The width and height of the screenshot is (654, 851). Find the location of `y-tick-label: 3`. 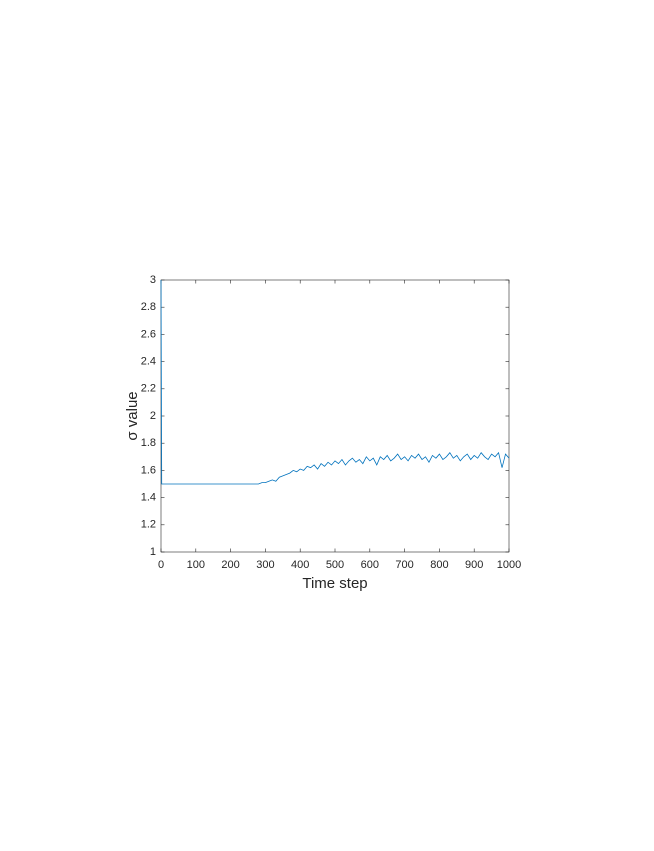

y-tick-label: 3 is located at coordinates (153, 280).